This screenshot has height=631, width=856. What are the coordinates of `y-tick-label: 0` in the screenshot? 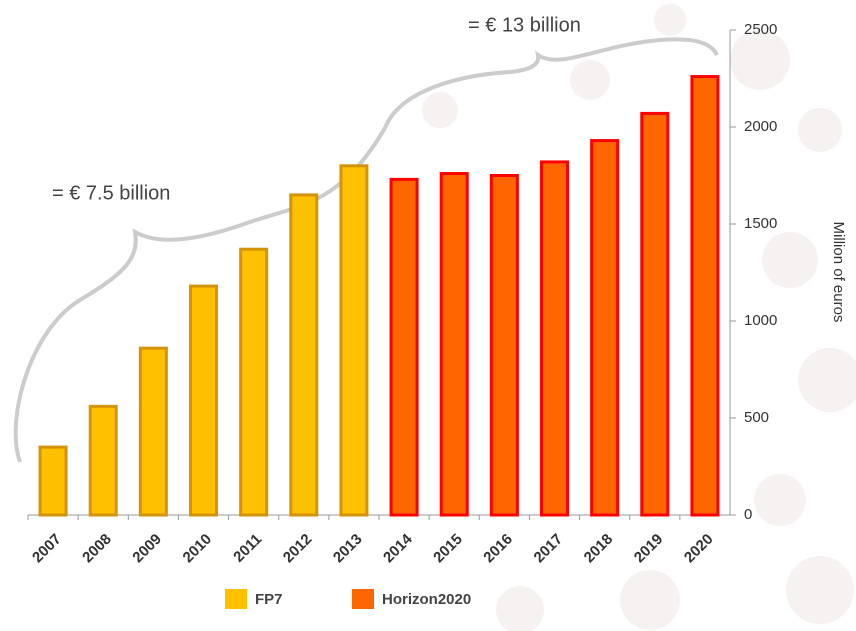 It's located at (748, 514).